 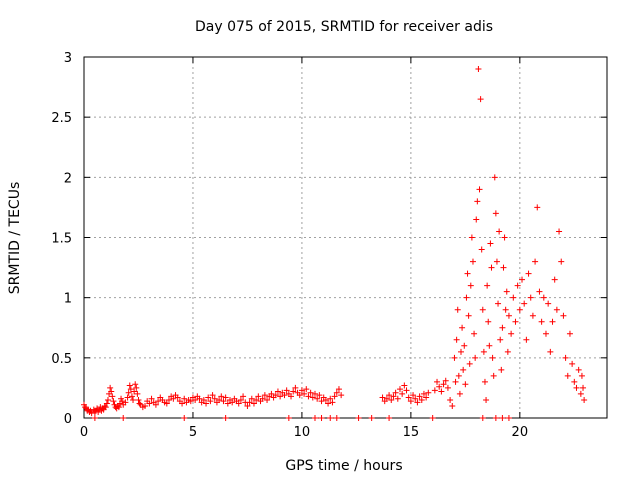 I want to click on x-tick-label: 15, so click(x=411, y=432).